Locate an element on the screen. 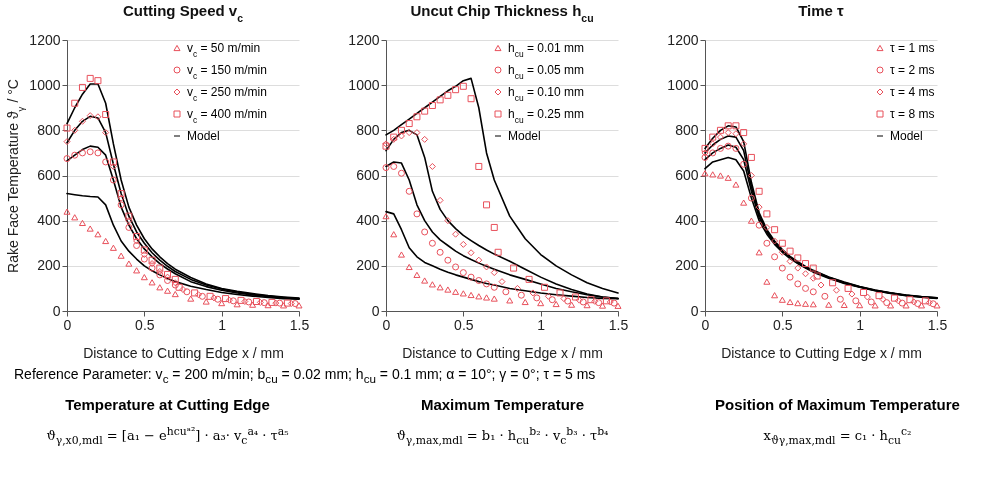  text: Reference Parameter: v$_{c}$ = 200 m/min; b$_{cu}$ = 0.02 mm; h$_{cu}$ = 0.1 mm; α = 10°; γ = 0°; τ = 5 ms is located at coordinates (305, 375).